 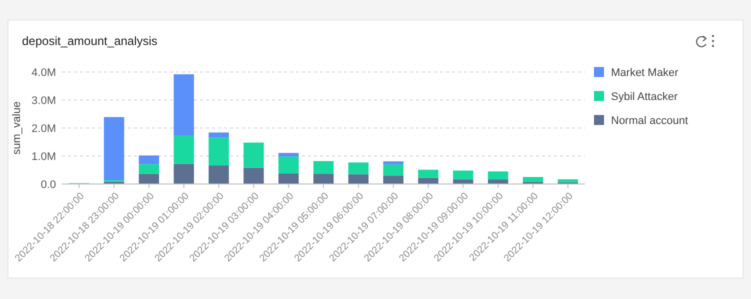 What do you see at coordinates (90, 41) in the screenshot?
I see `chart-title: deposit_amount_analysis` at bounding box center [90, 41].